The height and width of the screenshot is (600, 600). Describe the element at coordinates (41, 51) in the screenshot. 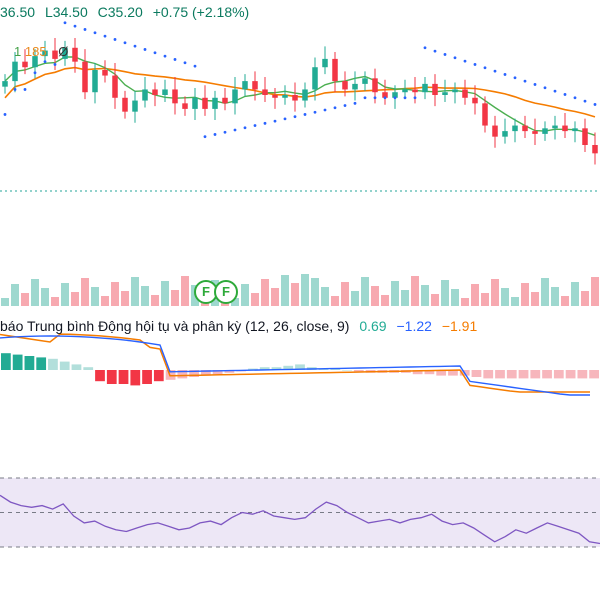

I see `ma-legend: 1 185 Ø` at that location.